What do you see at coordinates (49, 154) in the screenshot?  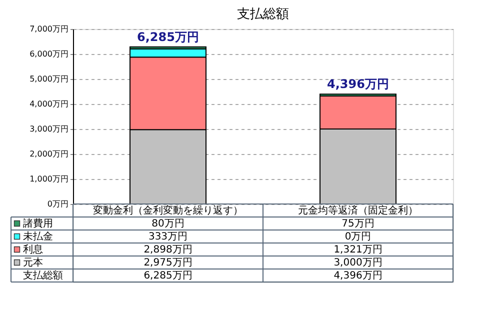 I see `y-tick-label: 2,000万円` at bounding box center [49, 154].